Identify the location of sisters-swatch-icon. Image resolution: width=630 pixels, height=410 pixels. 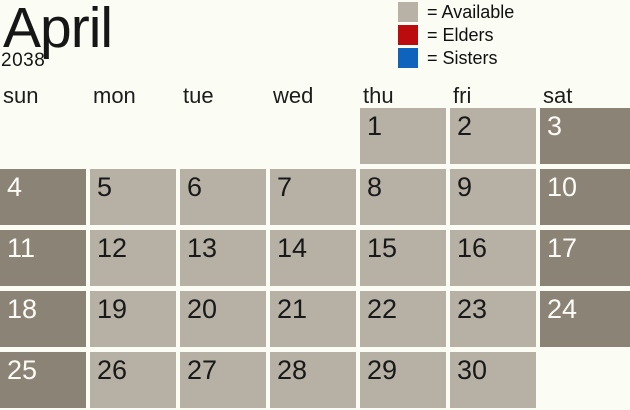
(408, 58).